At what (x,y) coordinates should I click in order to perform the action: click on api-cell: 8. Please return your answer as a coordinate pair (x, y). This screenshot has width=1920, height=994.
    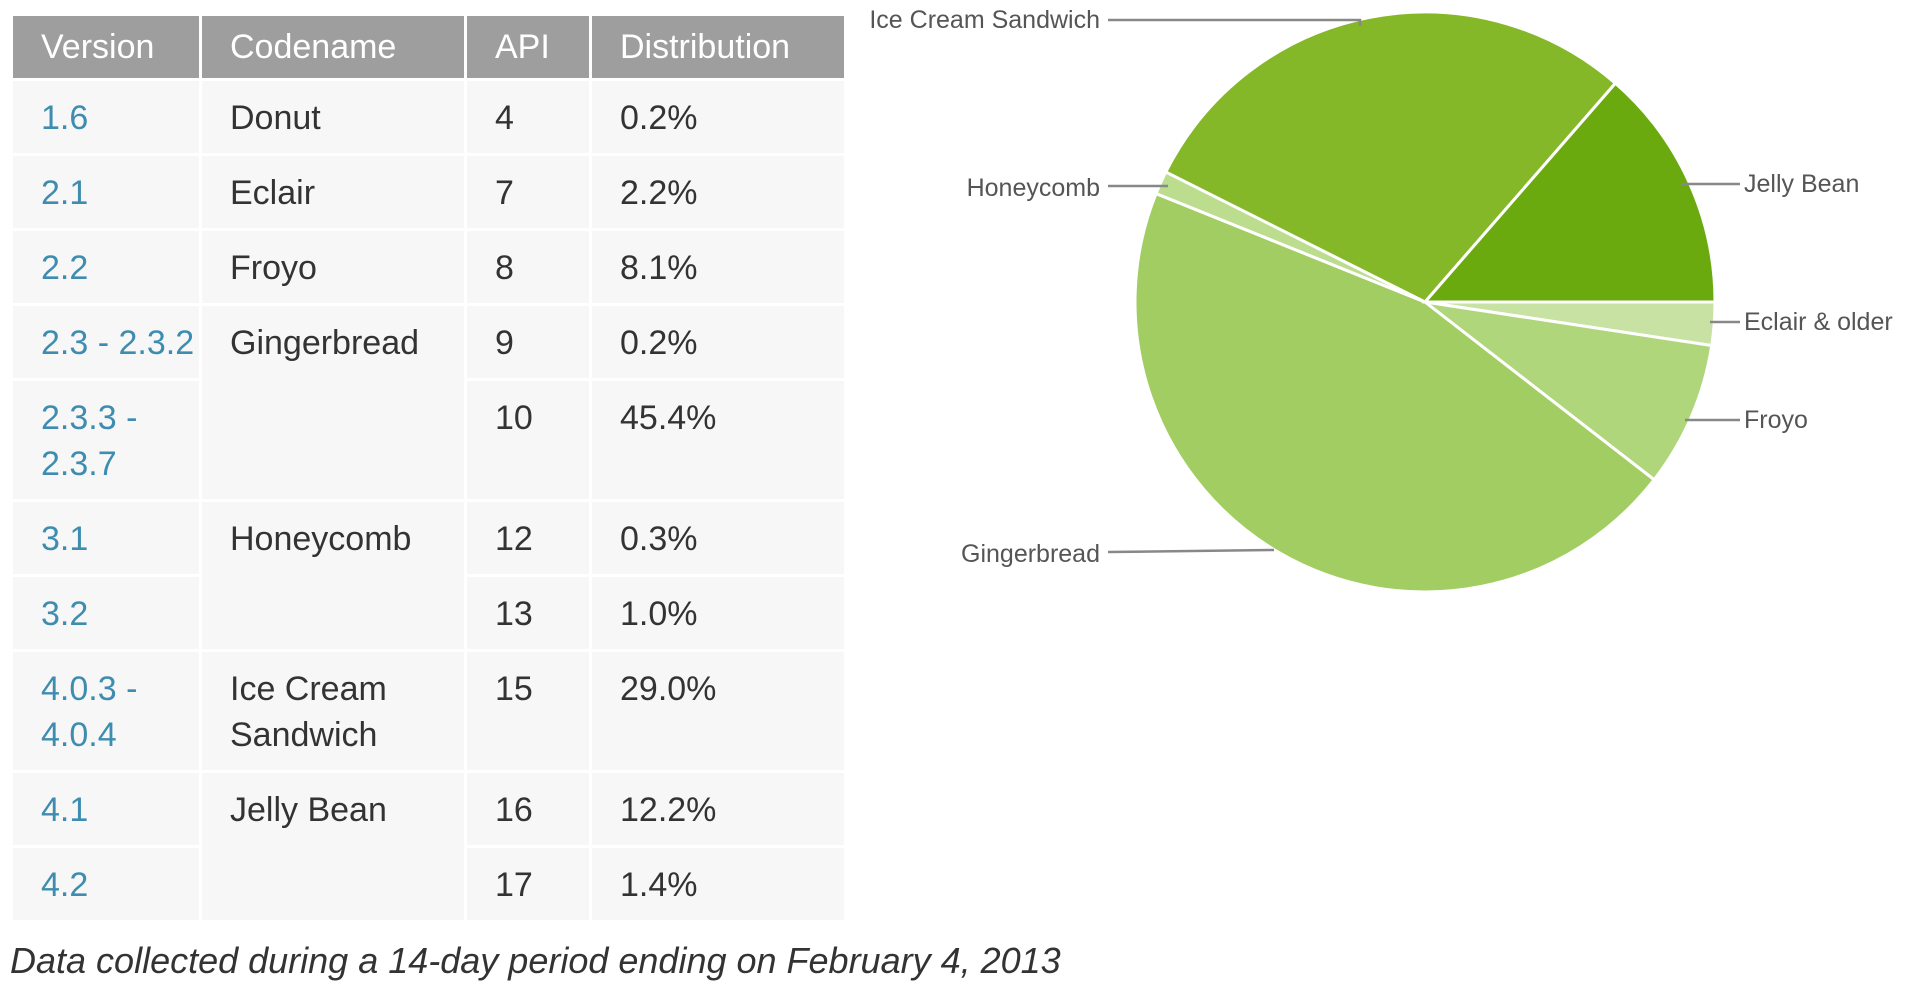
    Looking at the image, I should click on (528, 267).